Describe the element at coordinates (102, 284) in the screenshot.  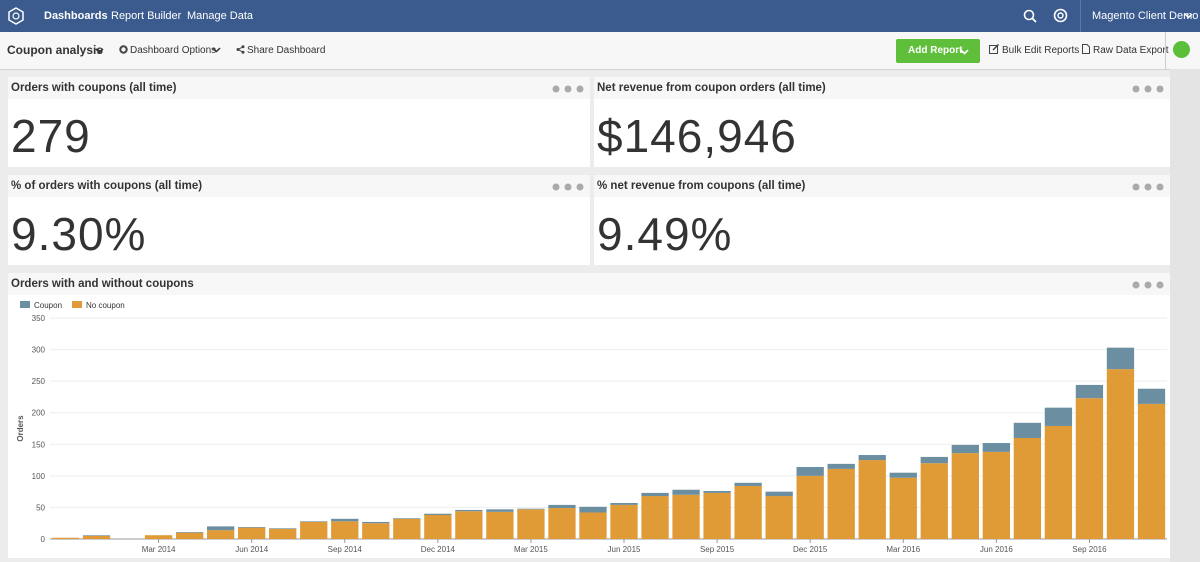
I see `chart-title: Orders with and without coupons` at that location.